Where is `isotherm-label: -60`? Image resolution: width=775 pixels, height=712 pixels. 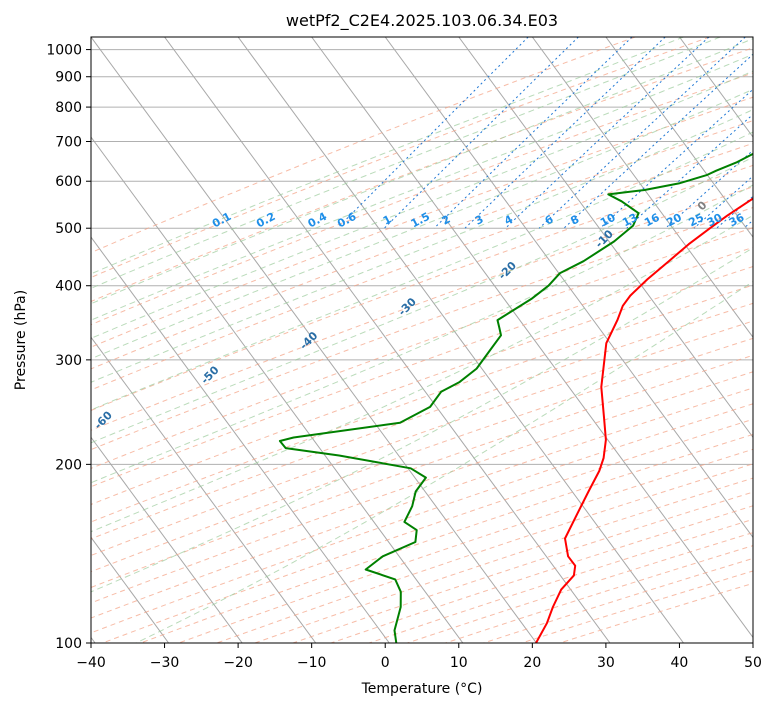
isotherm-label: -60 is located at coordinates (103, 419).